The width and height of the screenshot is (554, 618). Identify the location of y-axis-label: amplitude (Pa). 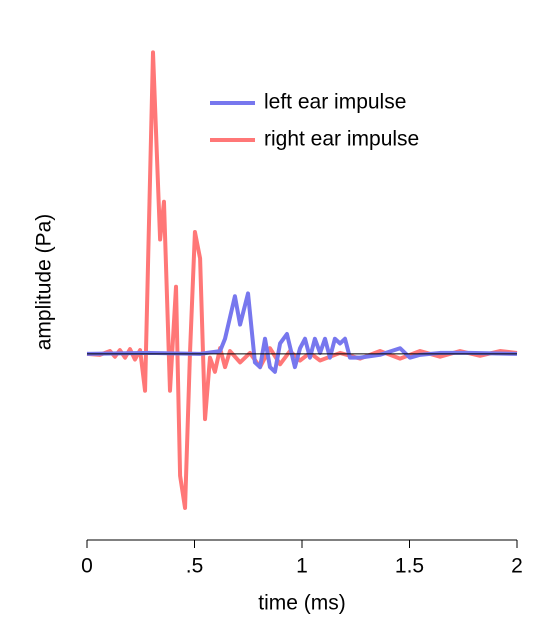
(44, 282).